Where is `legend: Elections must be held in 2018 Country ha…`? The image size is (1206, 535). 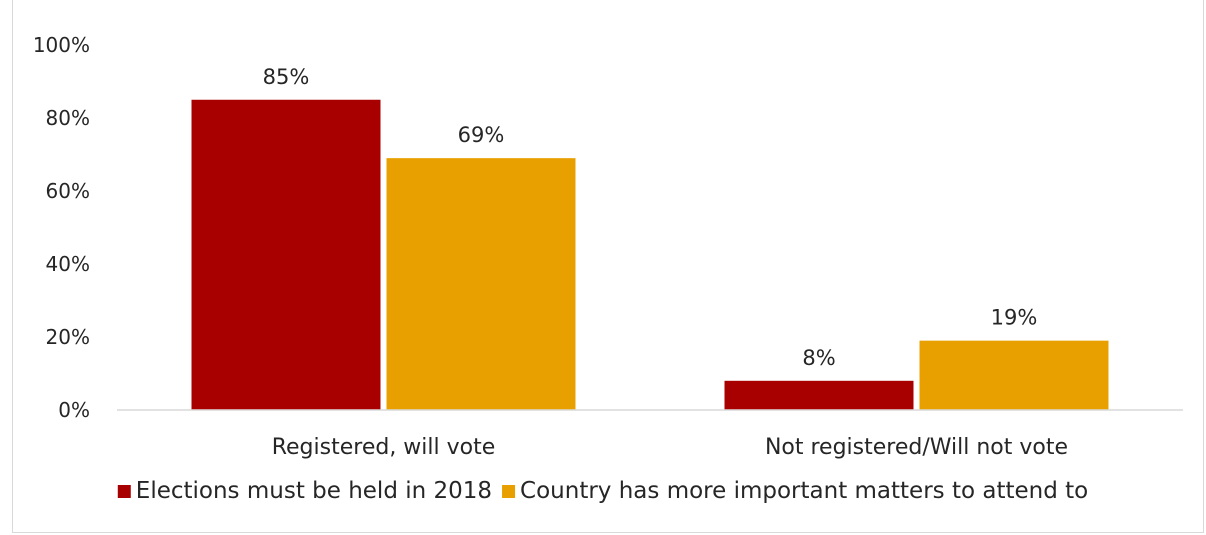
legend: Elections must be held in 2018 Country ha… is located at coordinates (602, 491).